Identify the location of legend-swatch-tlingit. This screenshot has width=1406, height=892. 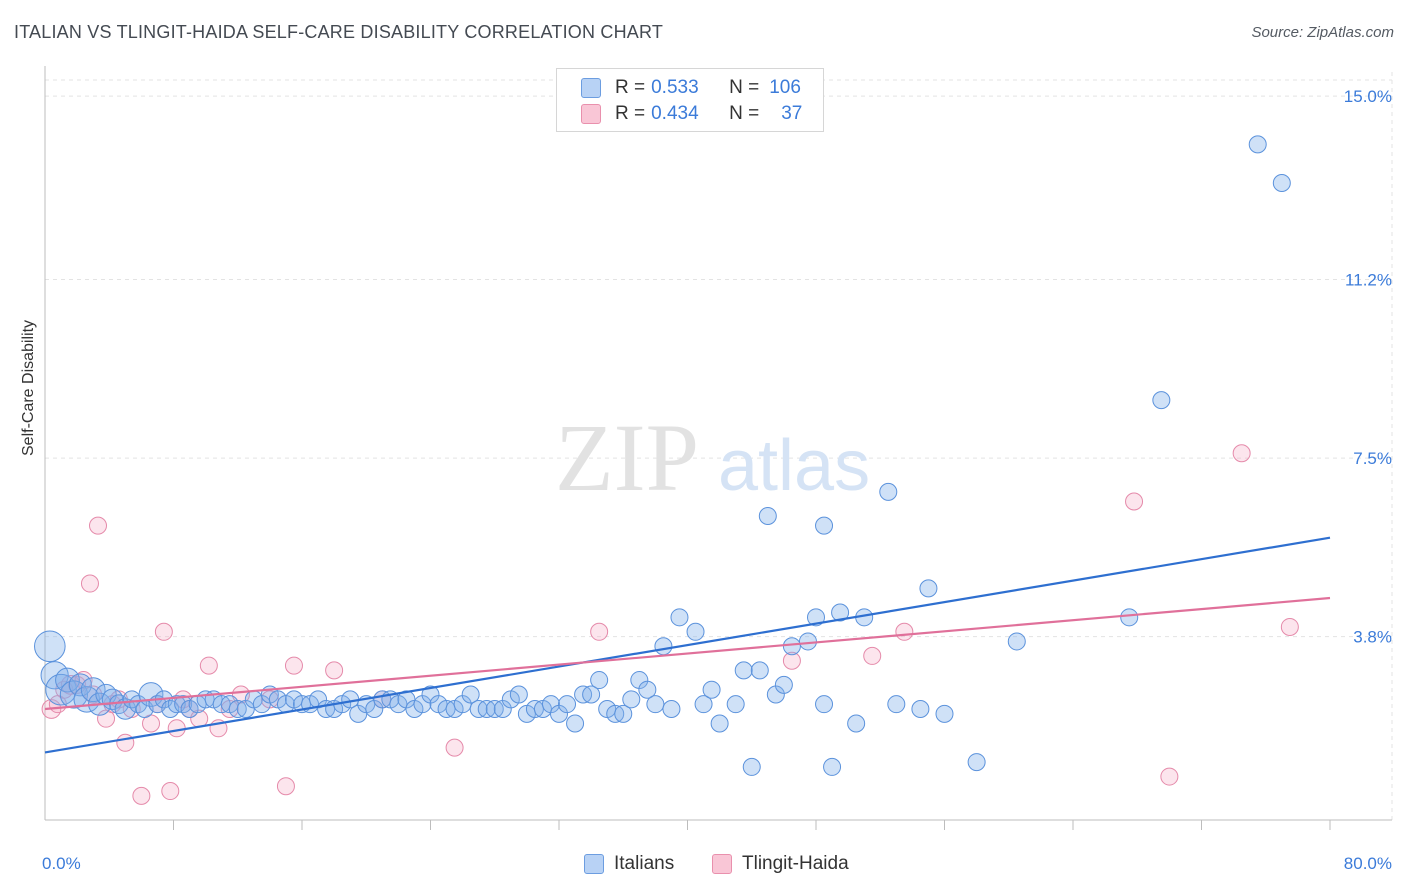
(591, 114).